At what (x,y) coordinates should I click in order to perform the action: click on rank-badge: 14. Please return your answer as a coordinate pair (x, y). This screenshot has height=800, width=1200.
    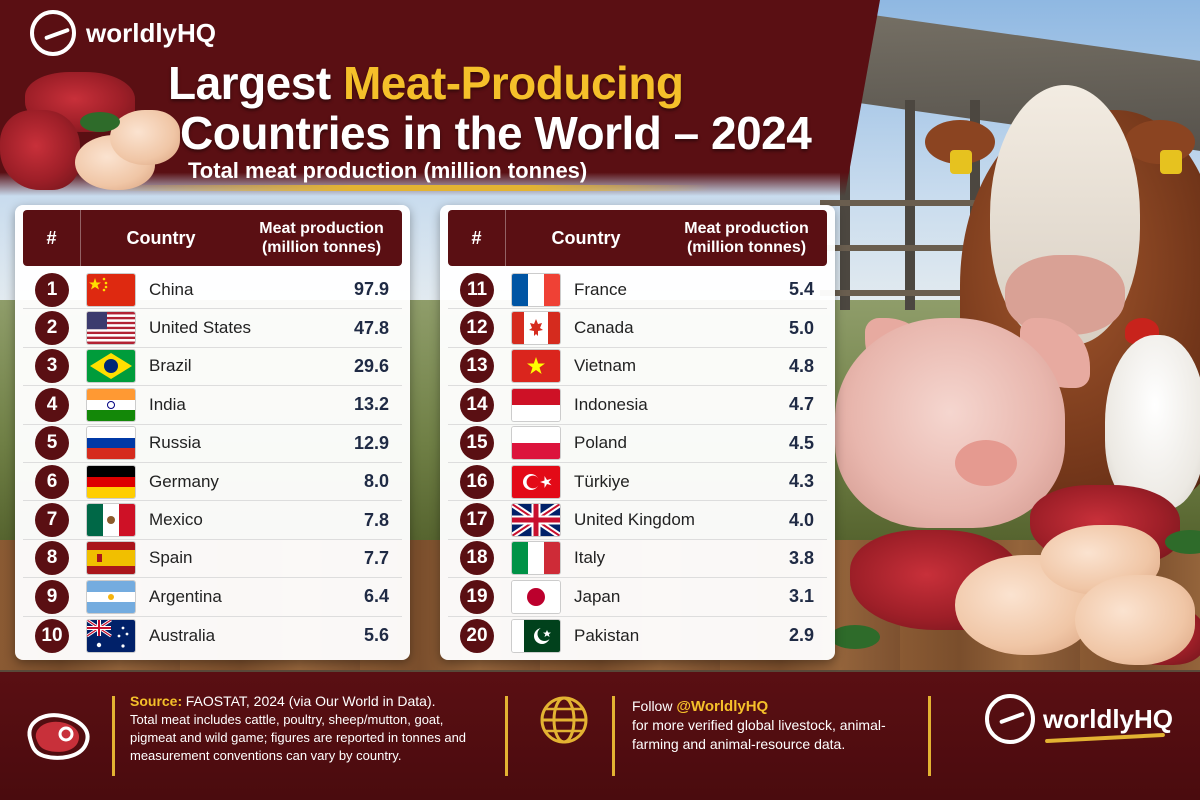
    Looking at the image, I should click on (477, 404).